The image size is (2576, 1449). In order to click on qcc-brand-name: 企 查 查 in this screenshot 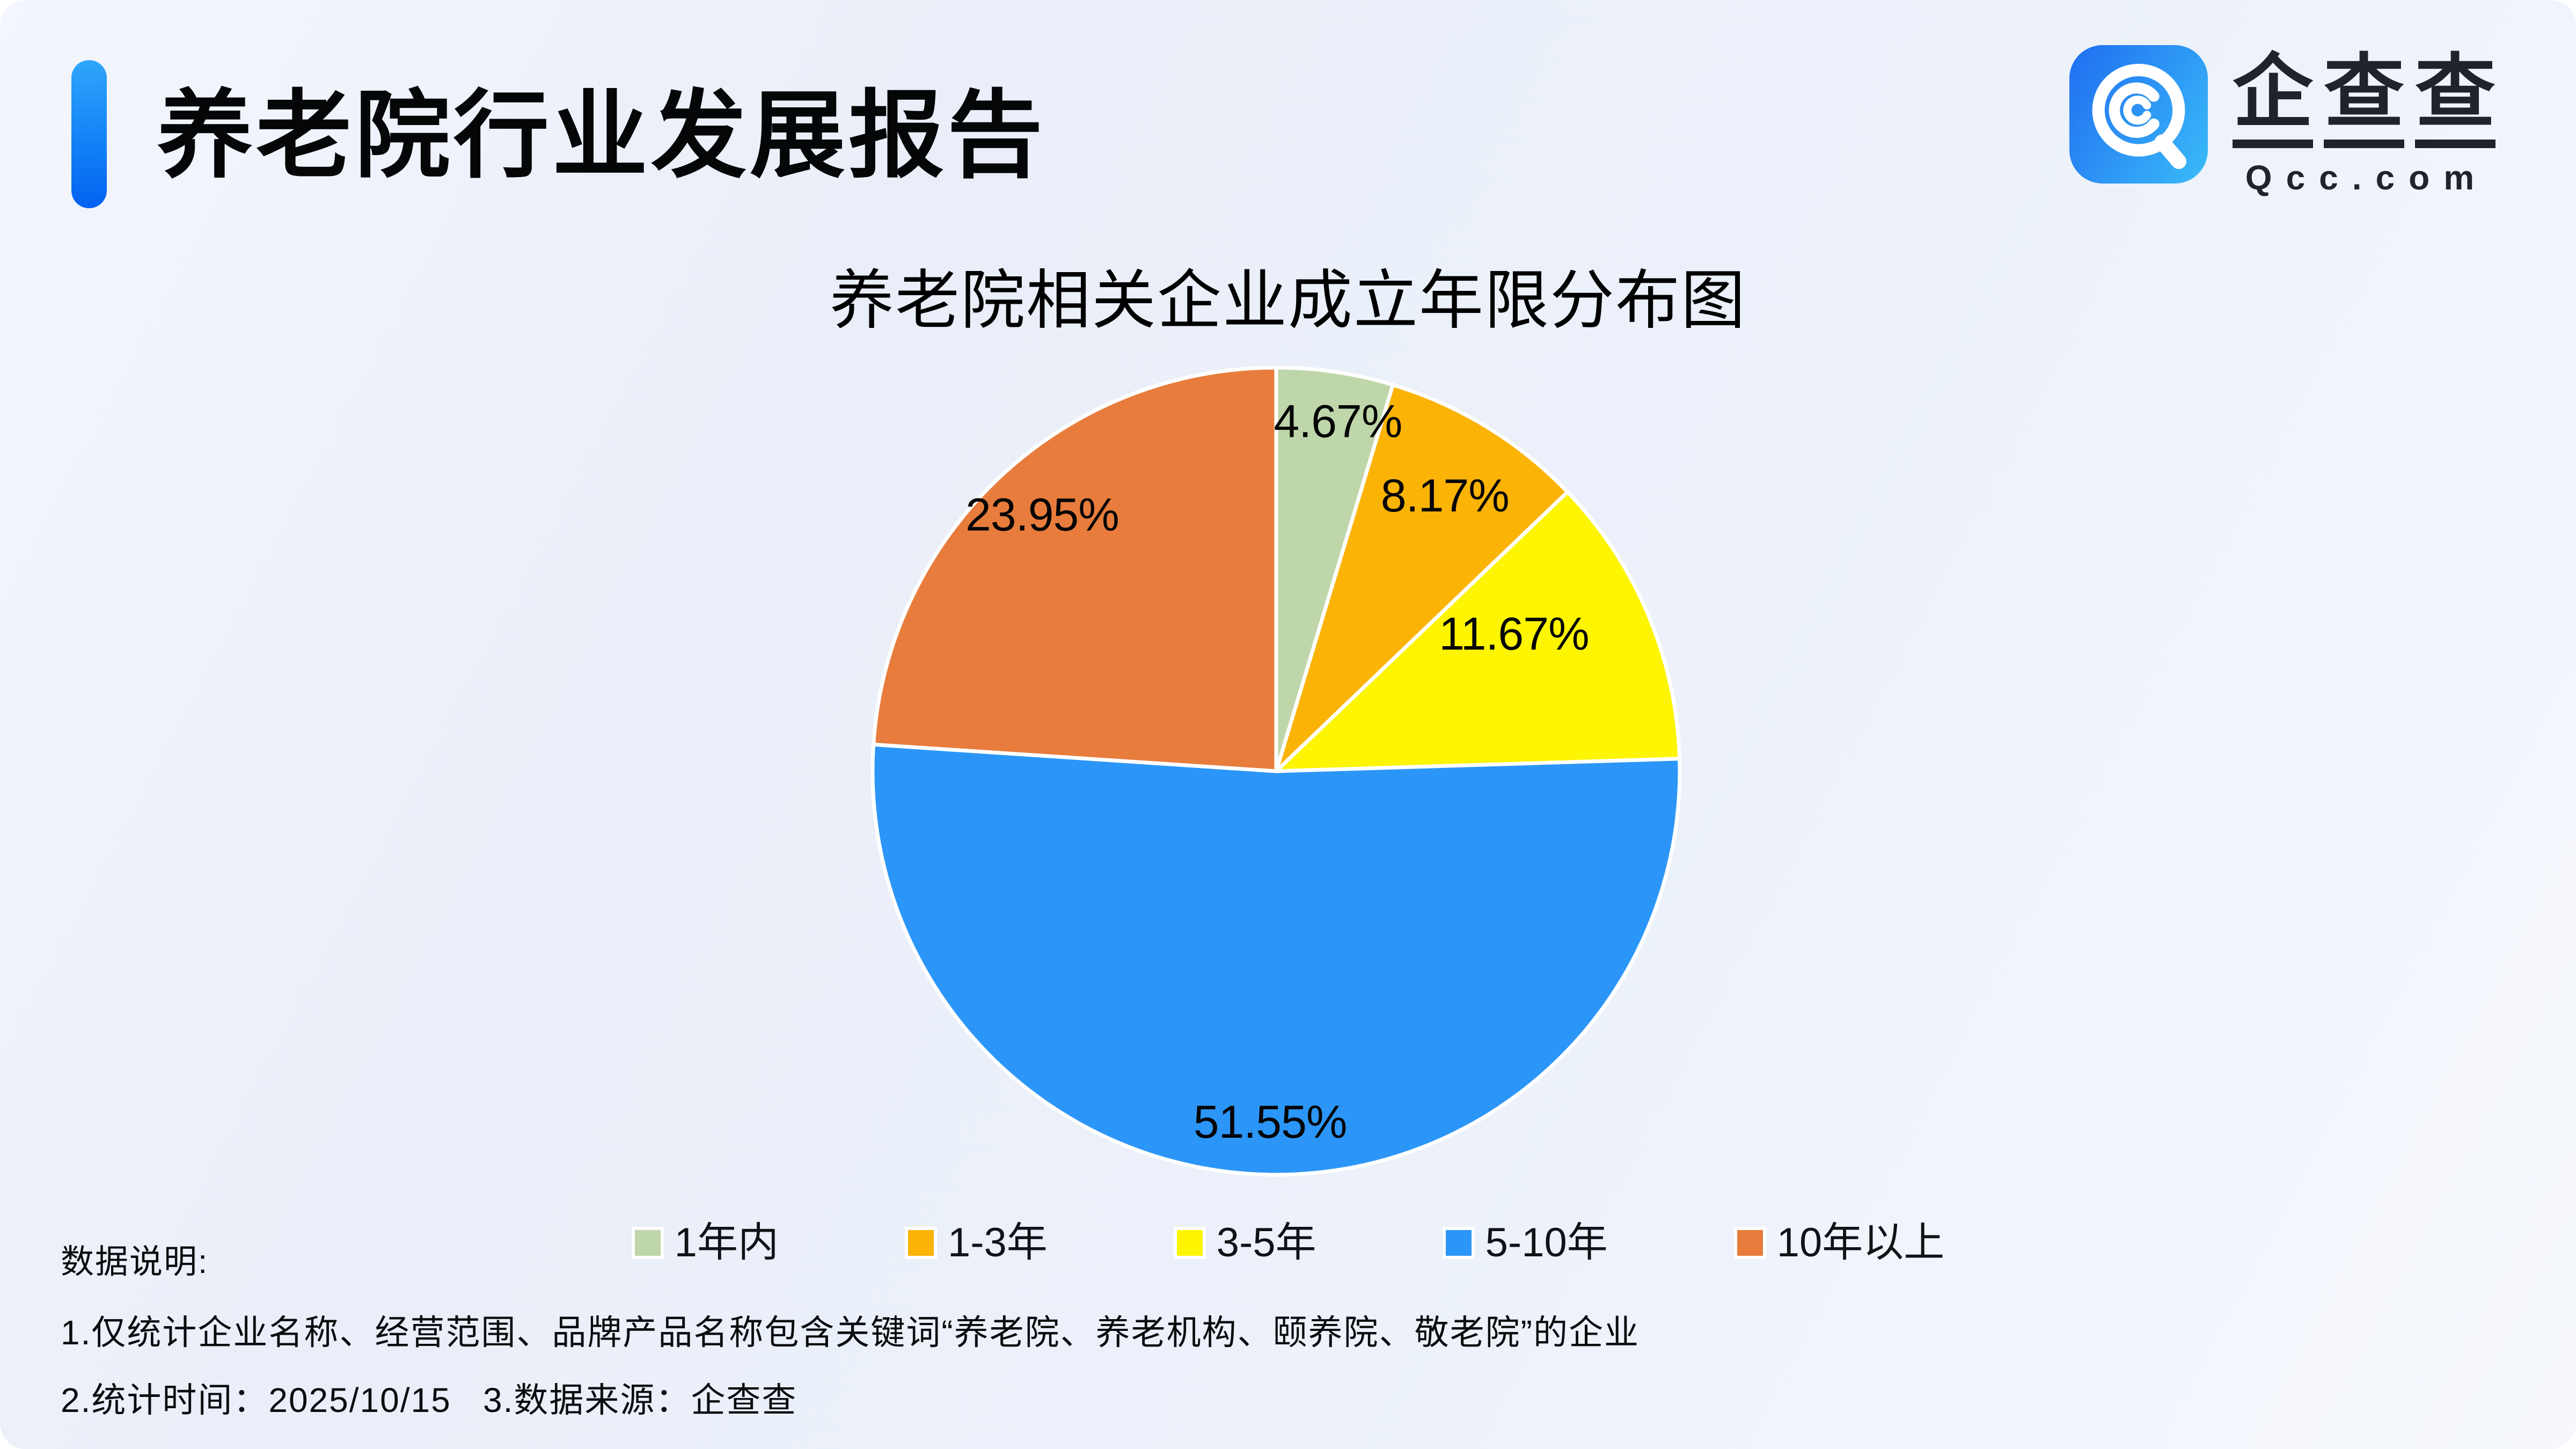, I will do `click(2364, 100)`.